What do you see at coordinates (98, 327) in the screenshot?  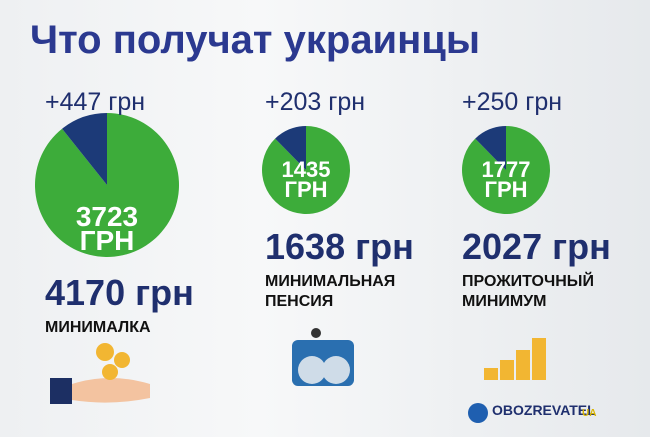 I see `category-name: МИНИМАЛКА` at bounding box center [98, 327].